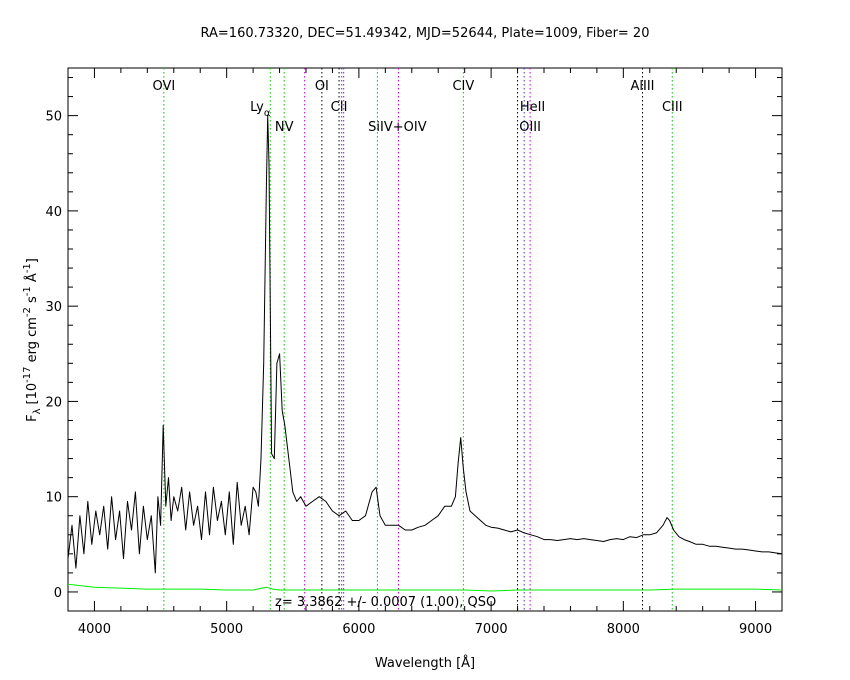  What do you see at coordinates (27, 268) in the screenshot?
I see `y-label-exp4: -1` at bounding box center [27, 268].